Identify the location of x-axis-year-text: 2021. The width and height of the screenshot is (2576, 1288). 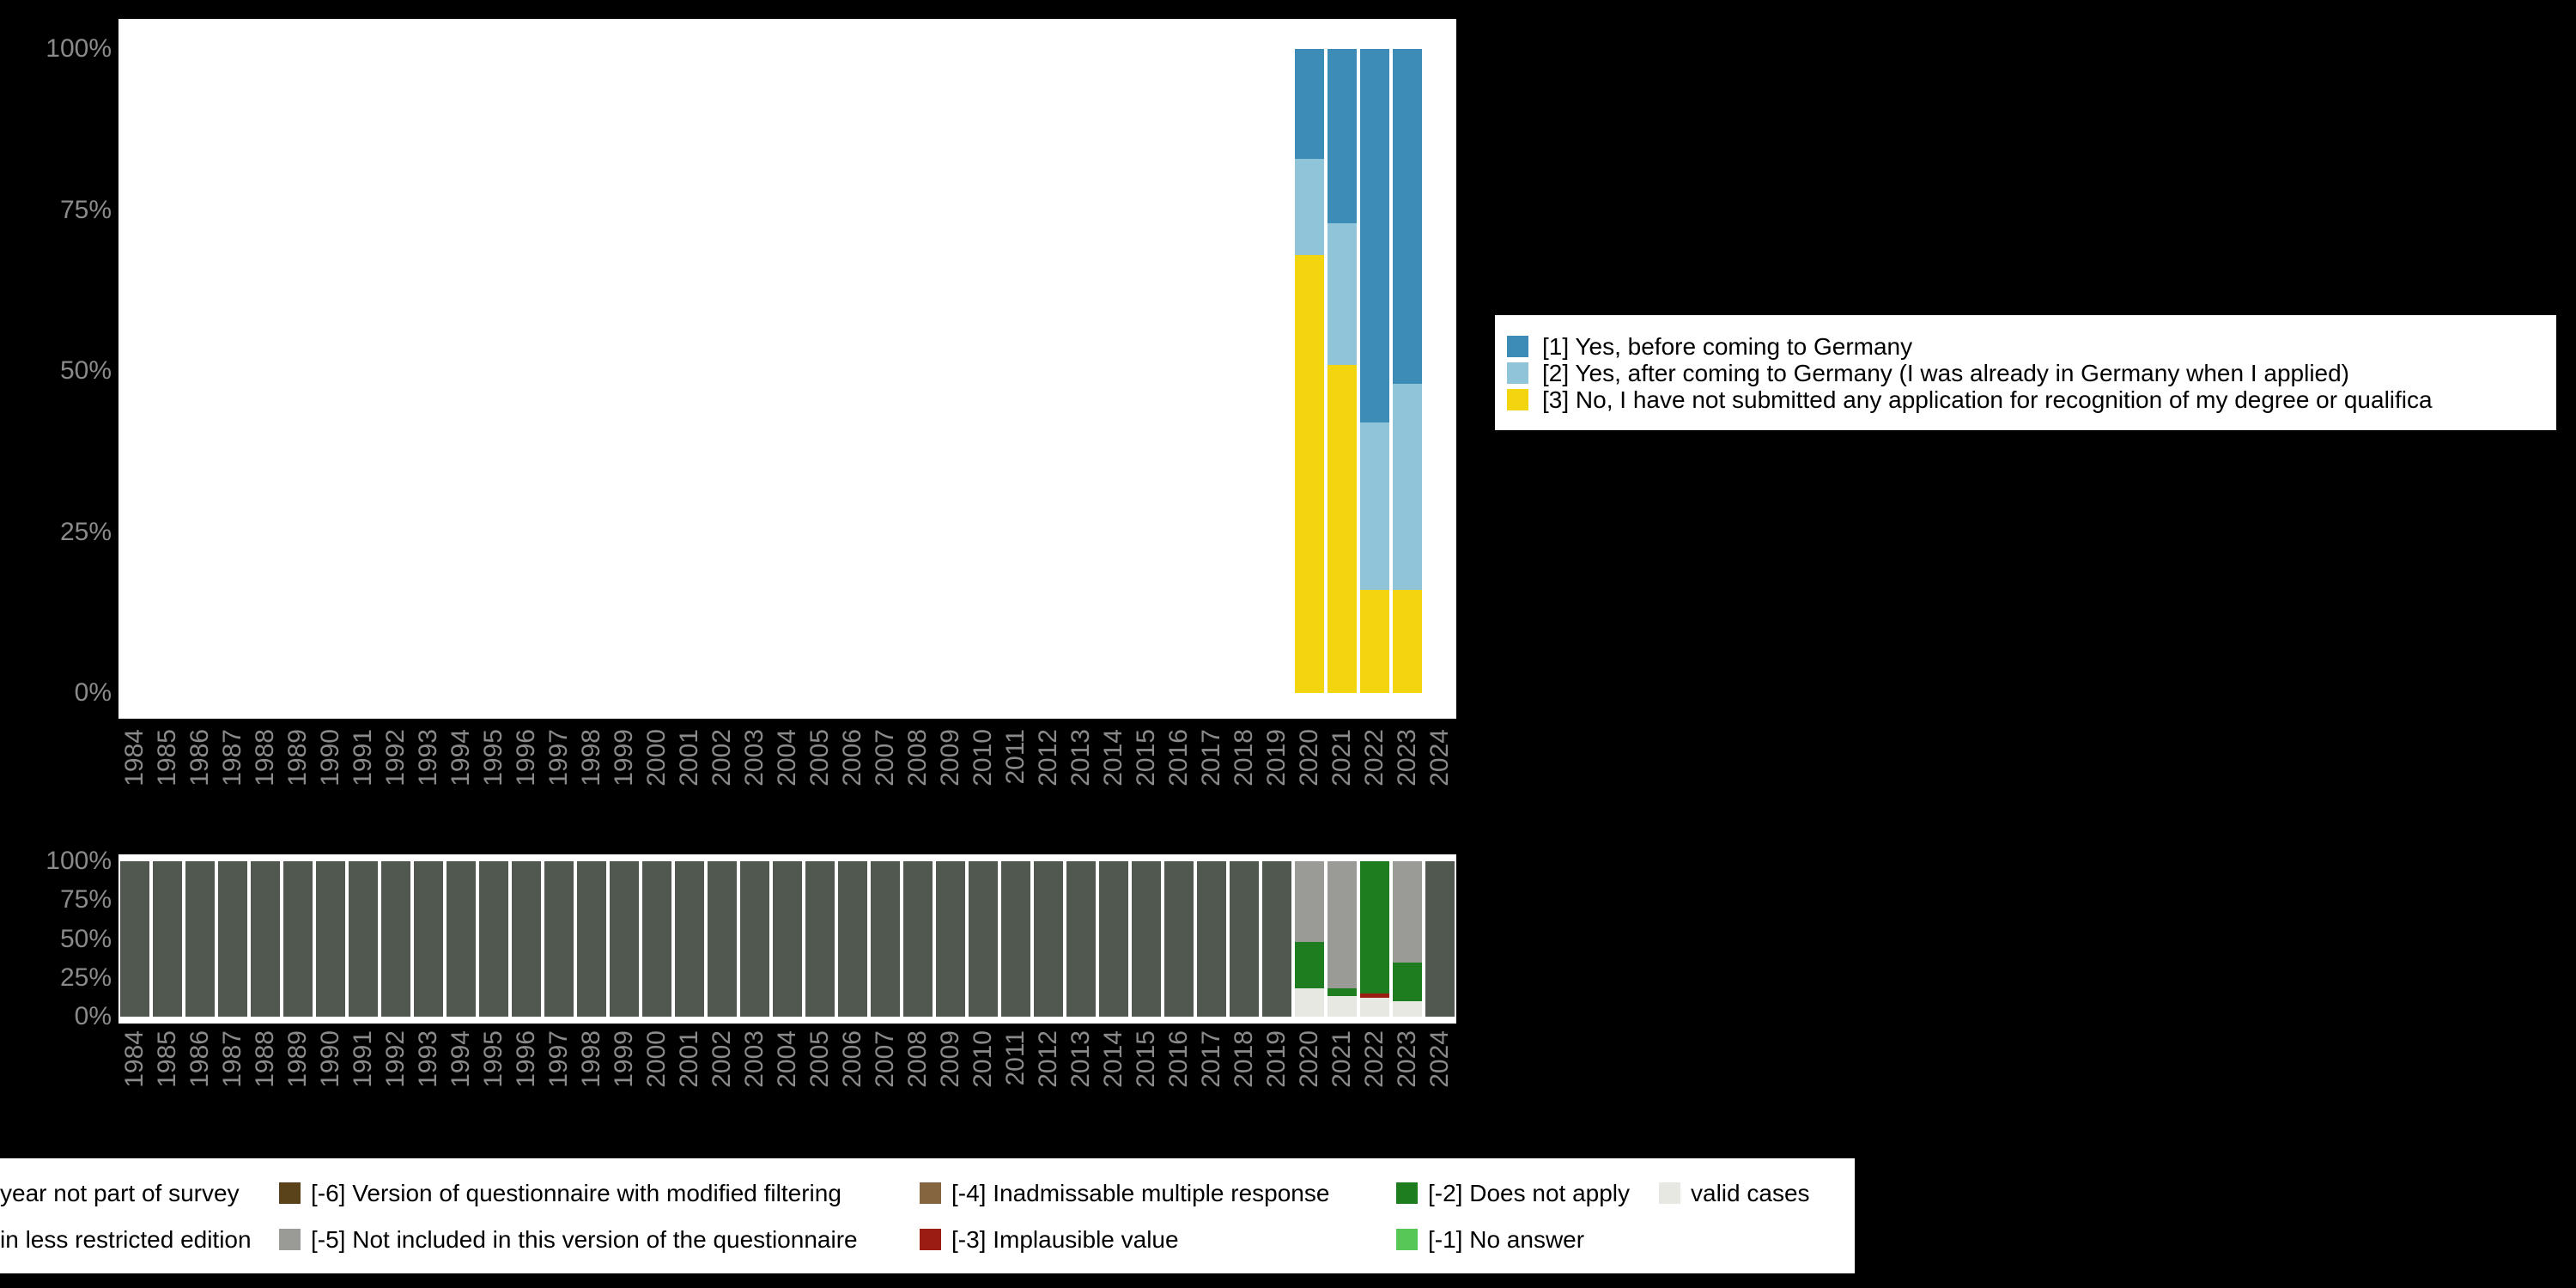
(1341, 1059).